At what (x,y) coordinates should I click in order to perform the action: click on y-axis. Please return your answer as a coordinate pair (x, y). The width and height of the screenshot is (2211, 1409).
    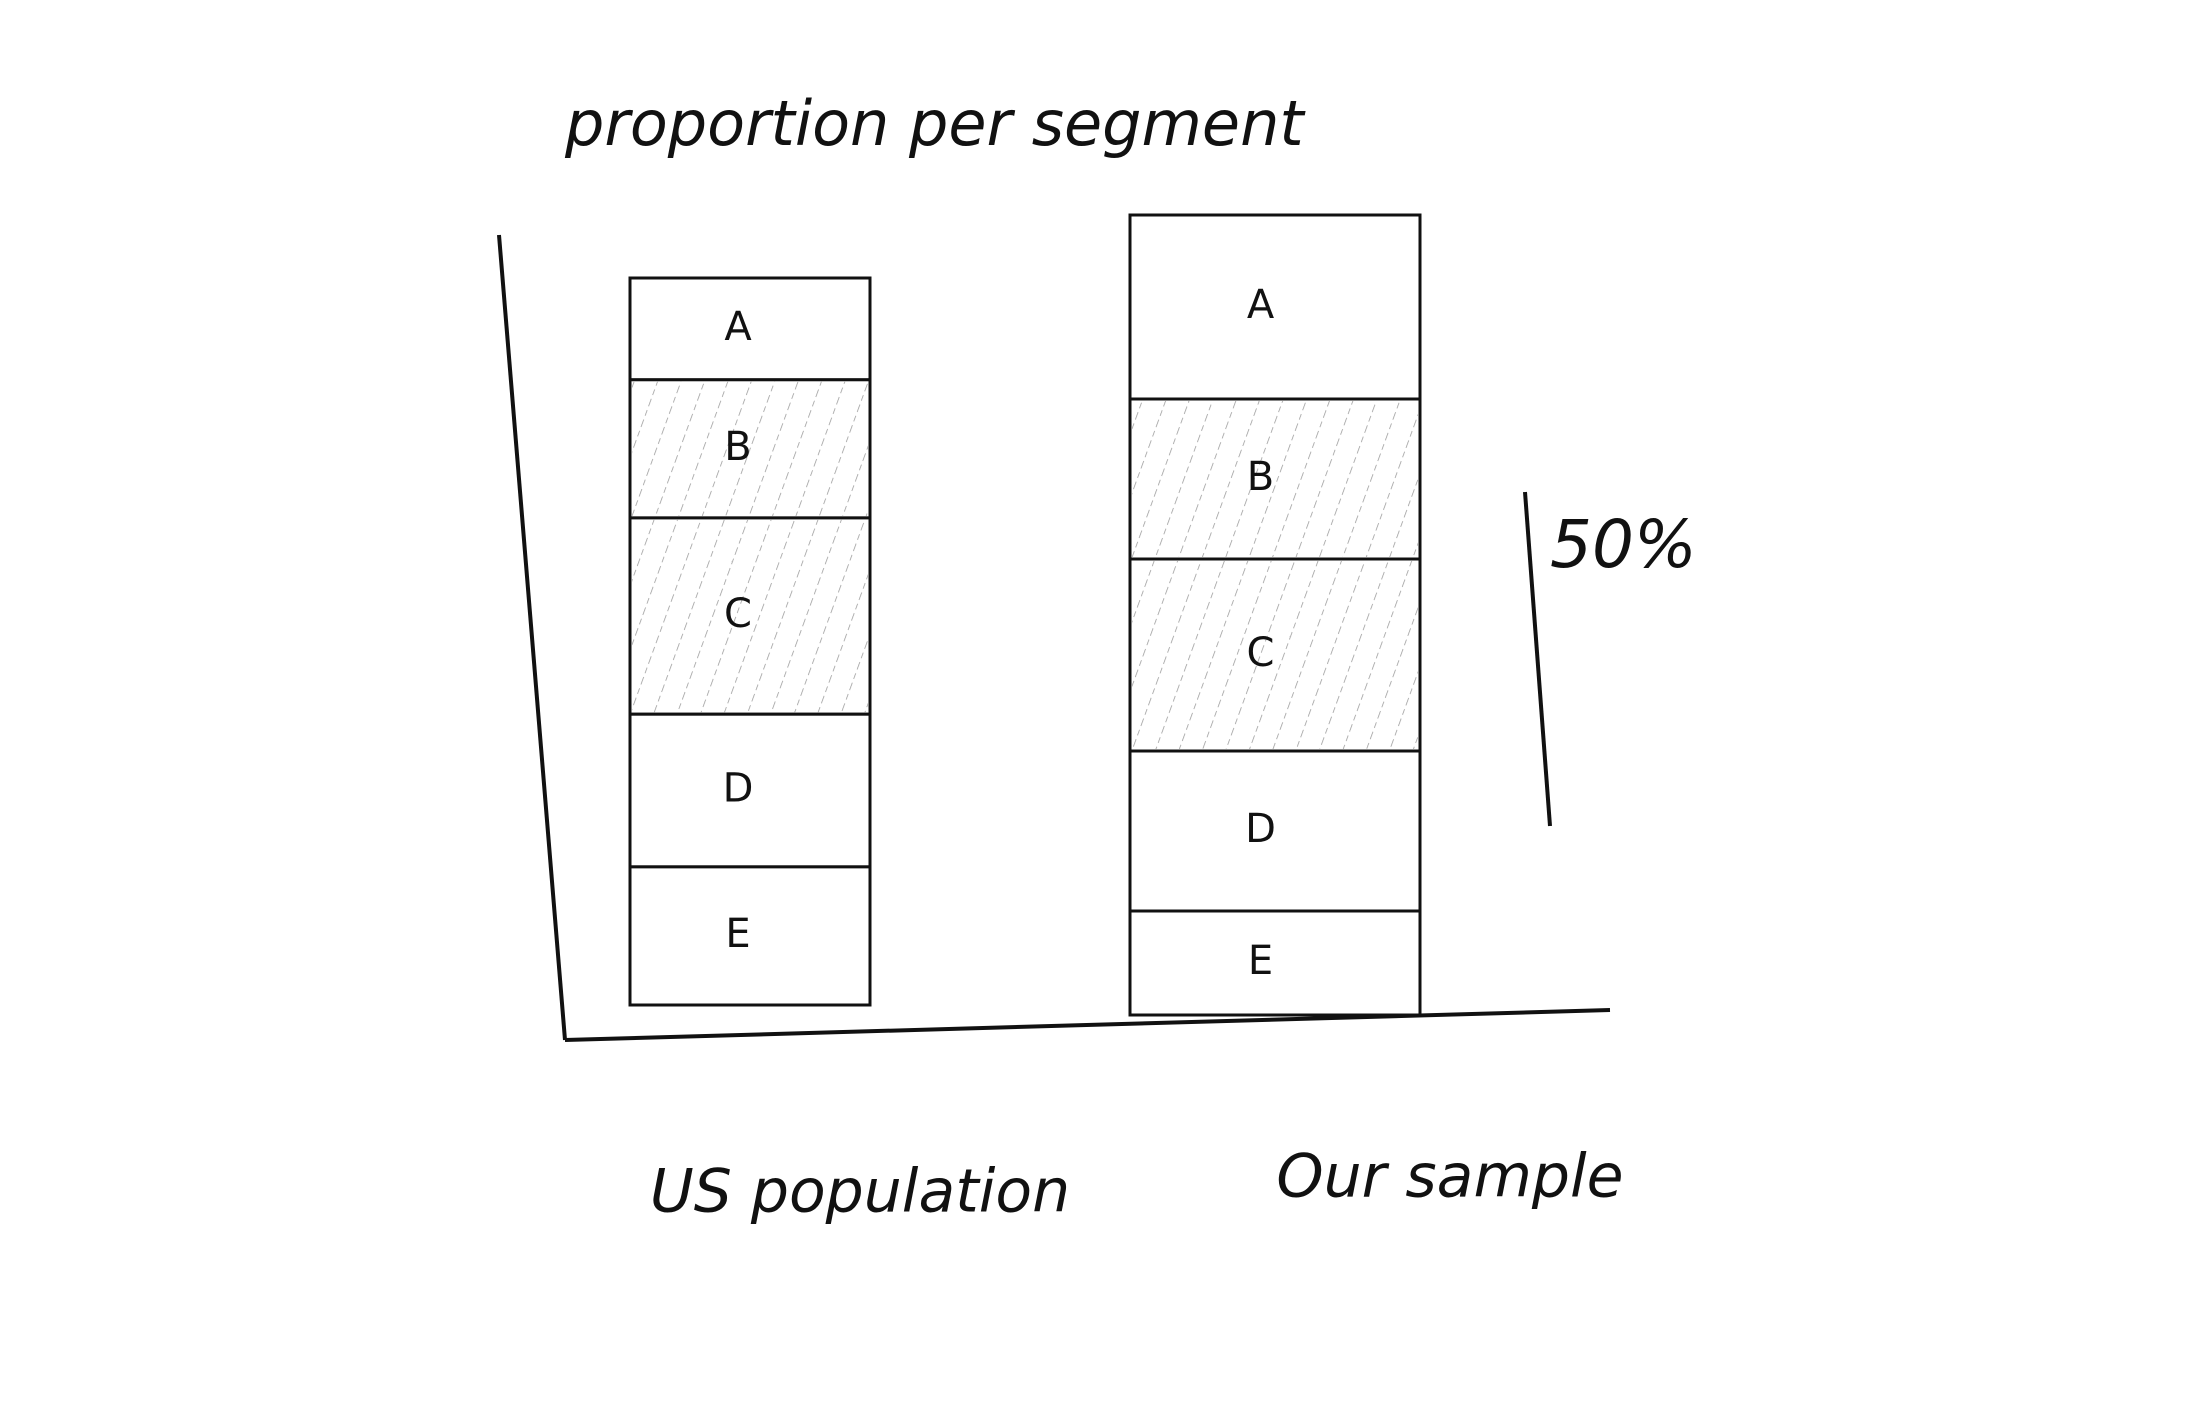
    Looking at the image, I should click on (532, 637).